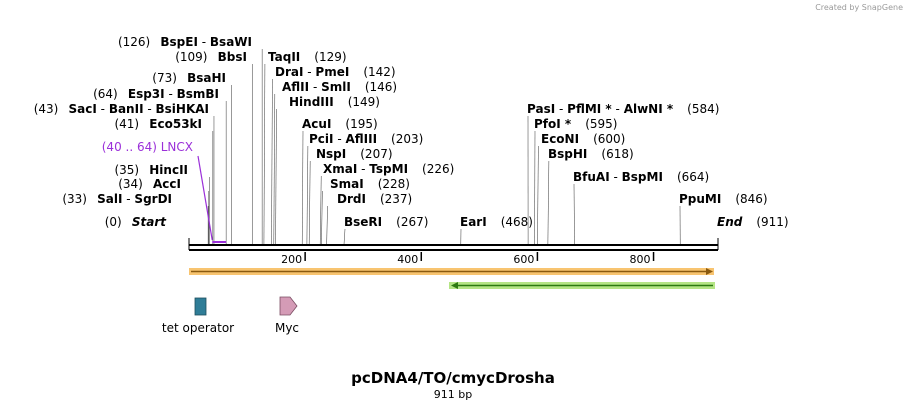 Image resolution: width=907 pixels, height=409 pixels. What do you see at coordinates (723, 199) in the screenshot?
I see `site-label-ppumi: PpuMI (846)` at bounding box center [723, 199].